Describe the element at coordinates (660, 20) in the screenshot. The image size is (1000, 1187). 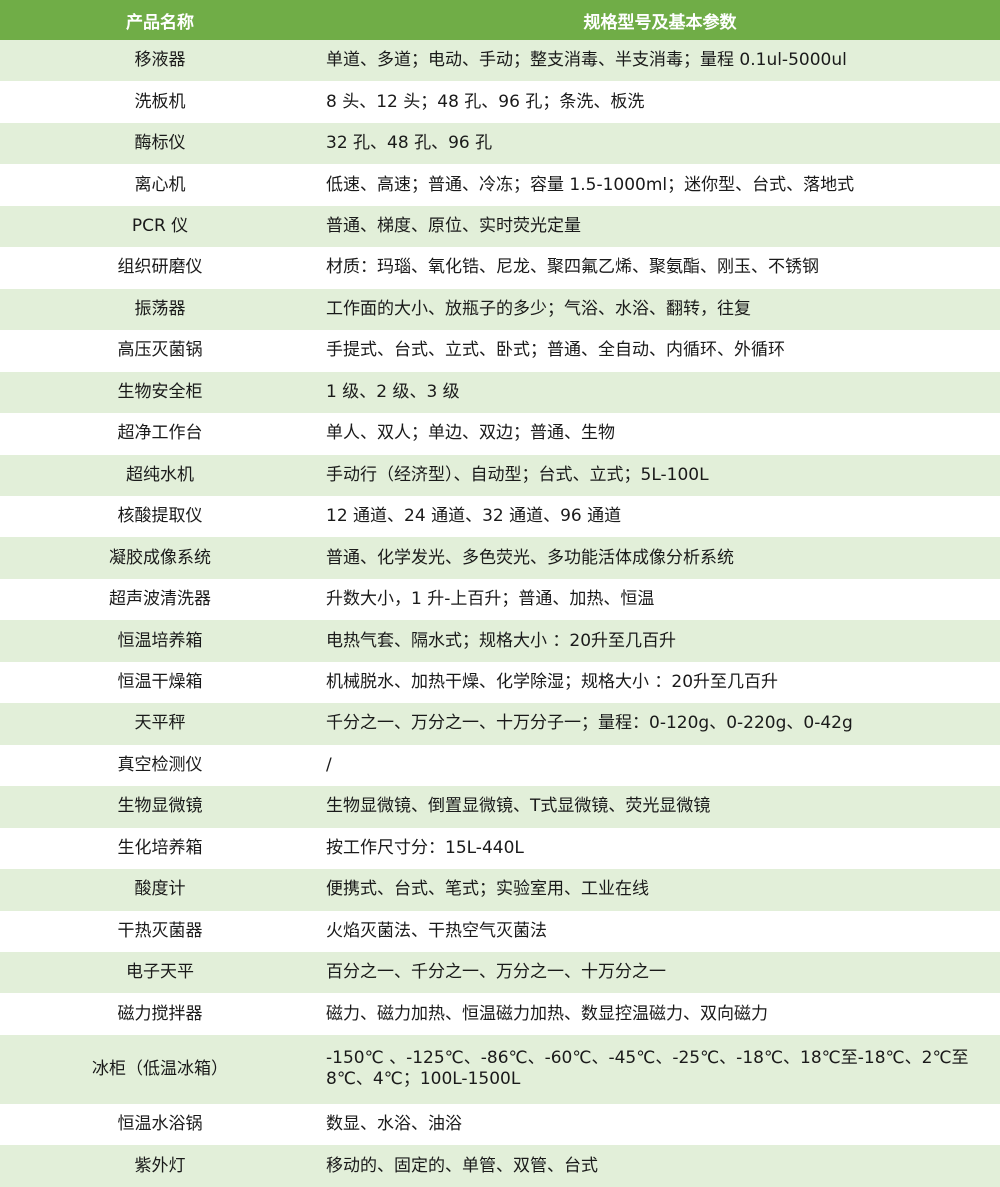
I see `header-spec: 规格型号及基本参数` at that location.